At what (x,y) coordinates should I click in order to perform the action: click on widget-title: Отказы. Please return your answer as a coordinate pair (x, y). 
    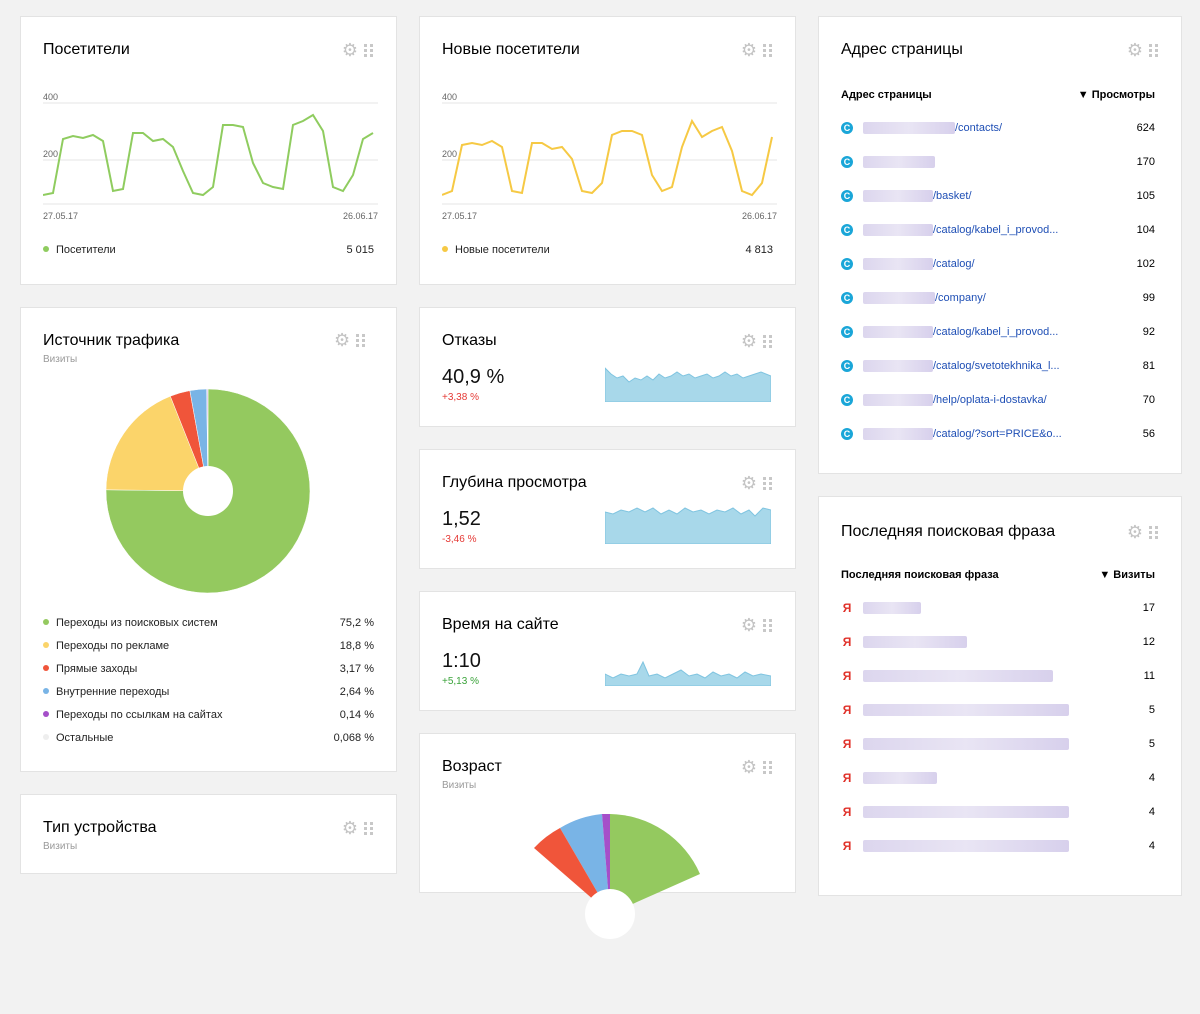
    Looking at the image, I should click on (469, 341).